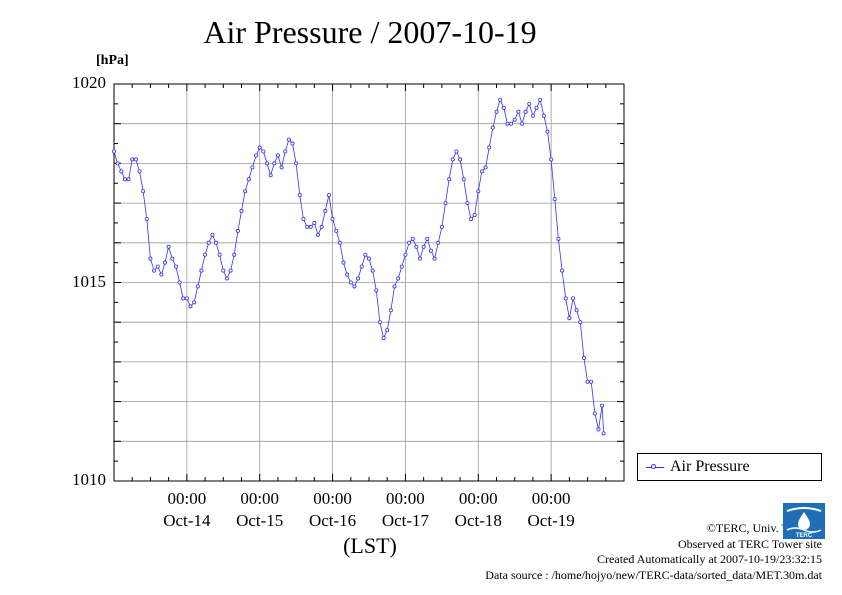 The width and height of the screenshot is (842, 595). Describe the element at coordinates (749, 543) in the screenshot. I see `credit-site: Observed at TERC Tower site` at that location.